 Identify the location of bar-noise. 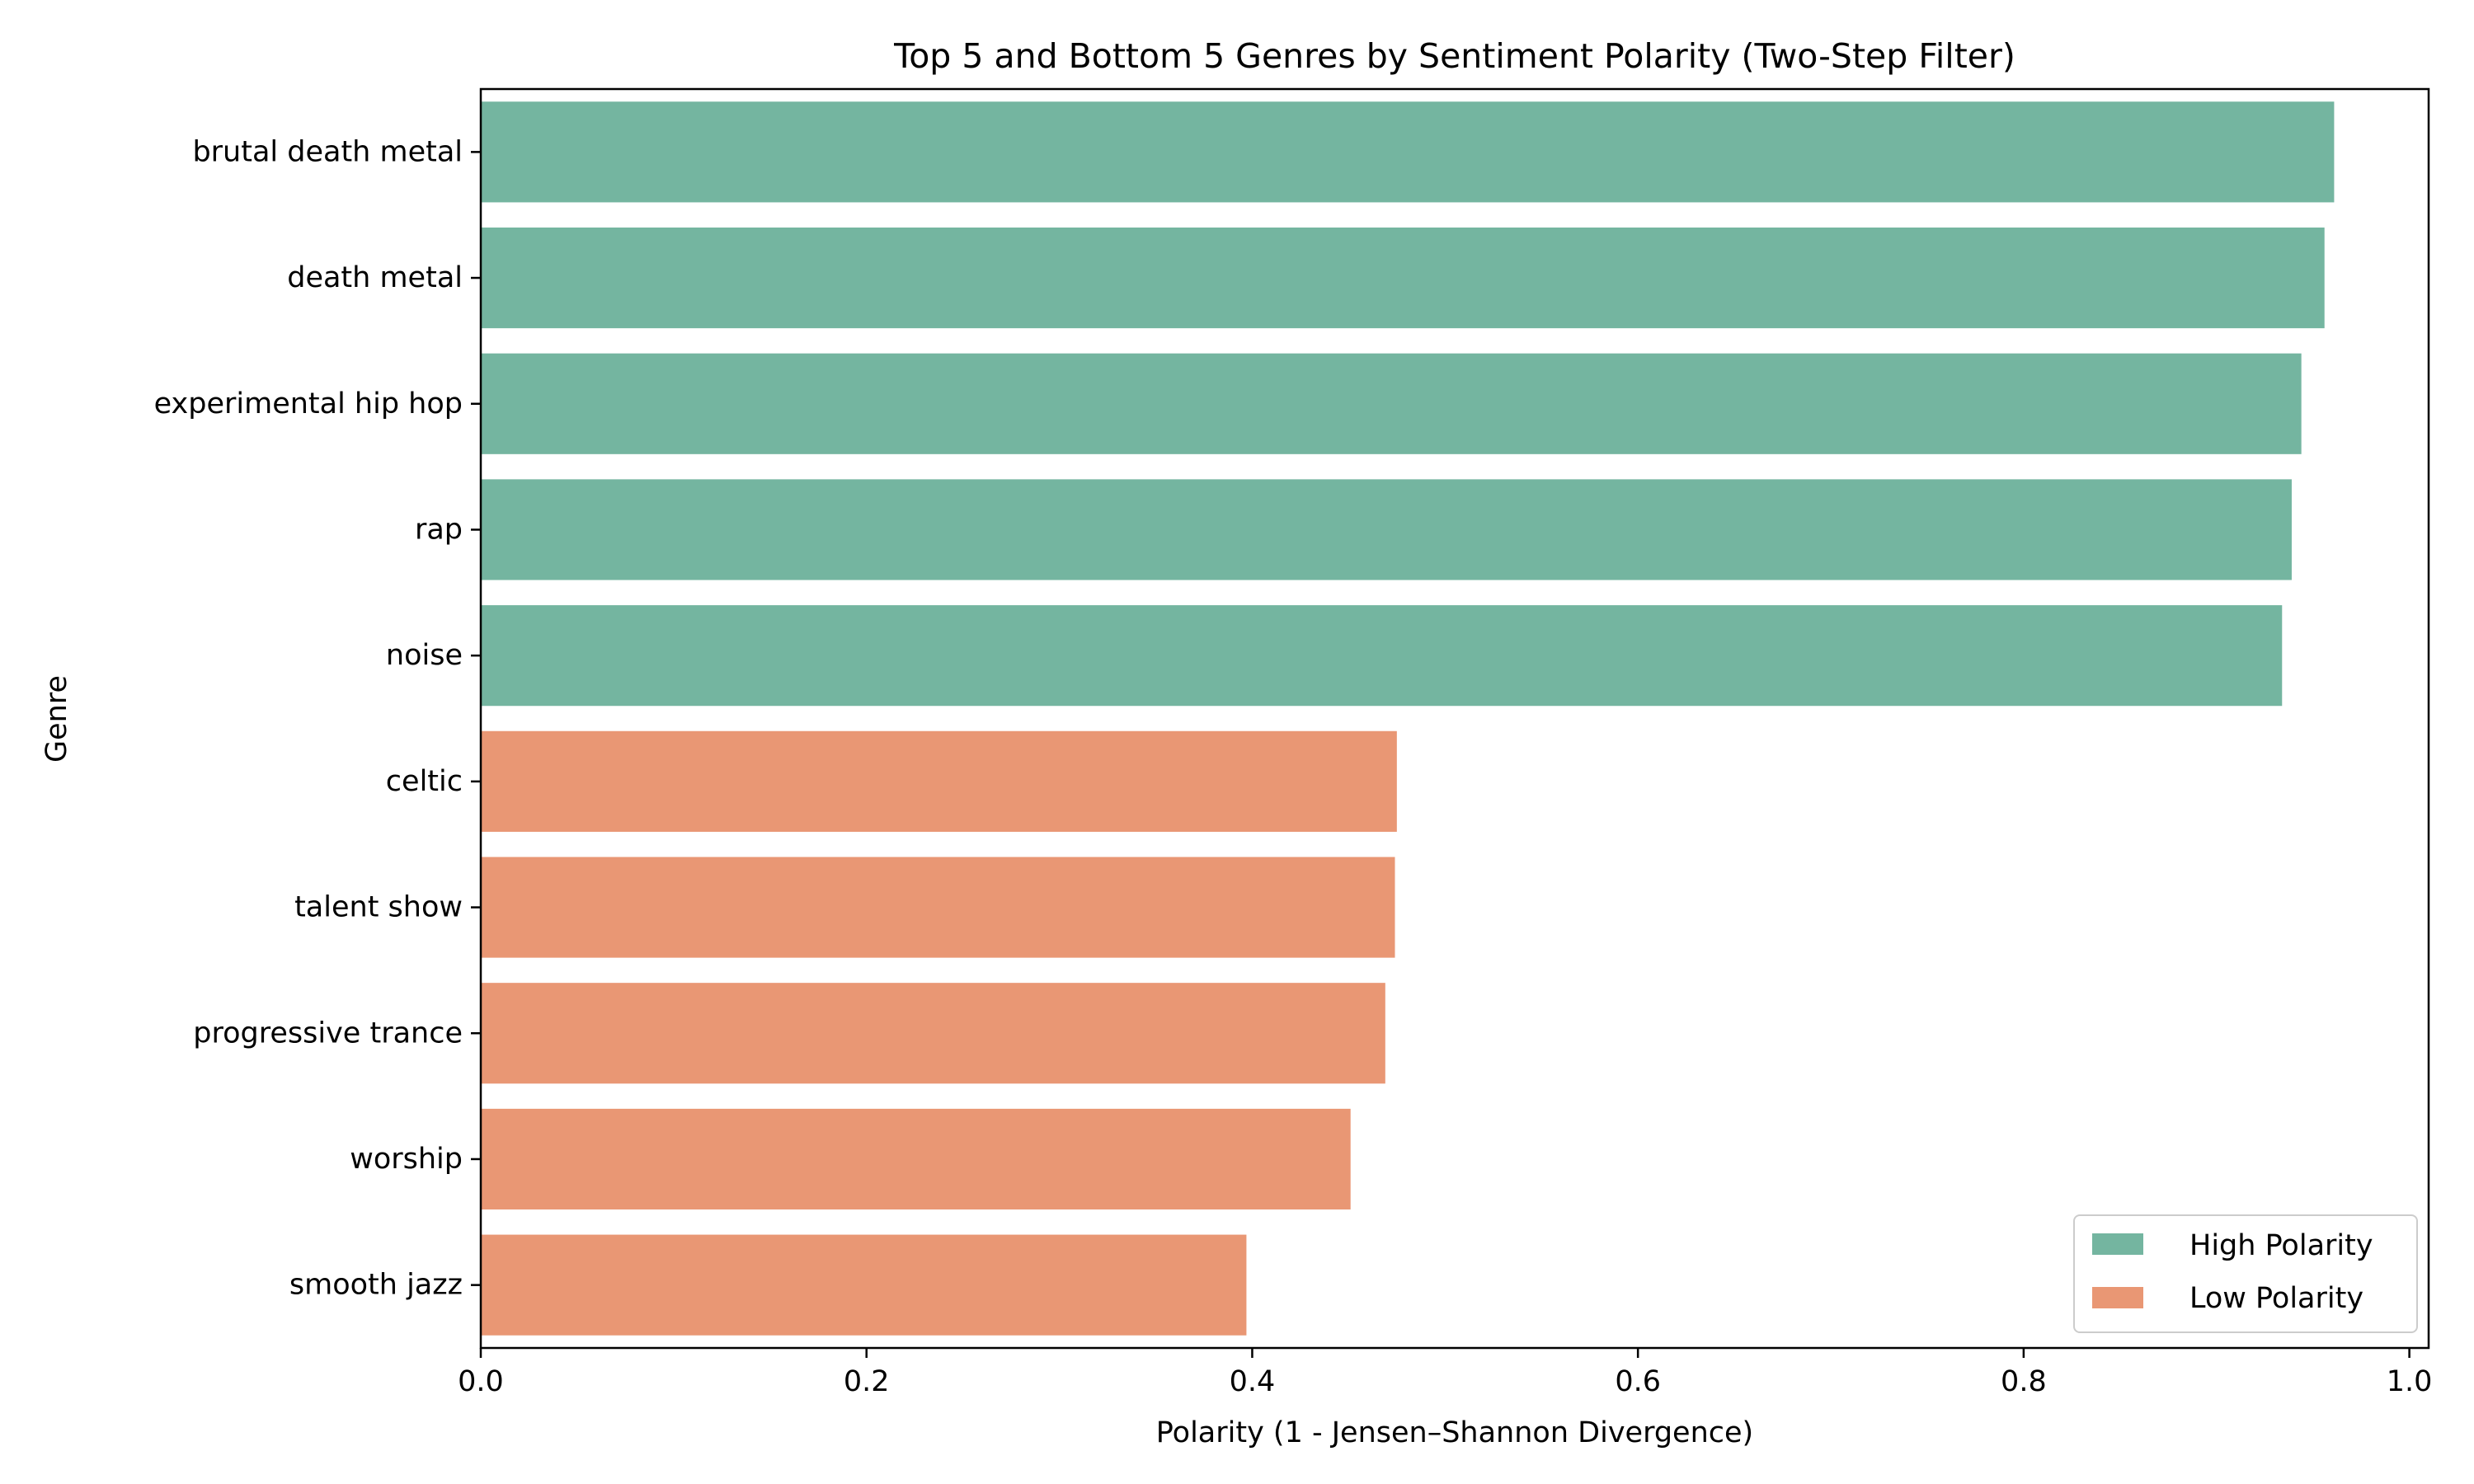
(1382, 656).